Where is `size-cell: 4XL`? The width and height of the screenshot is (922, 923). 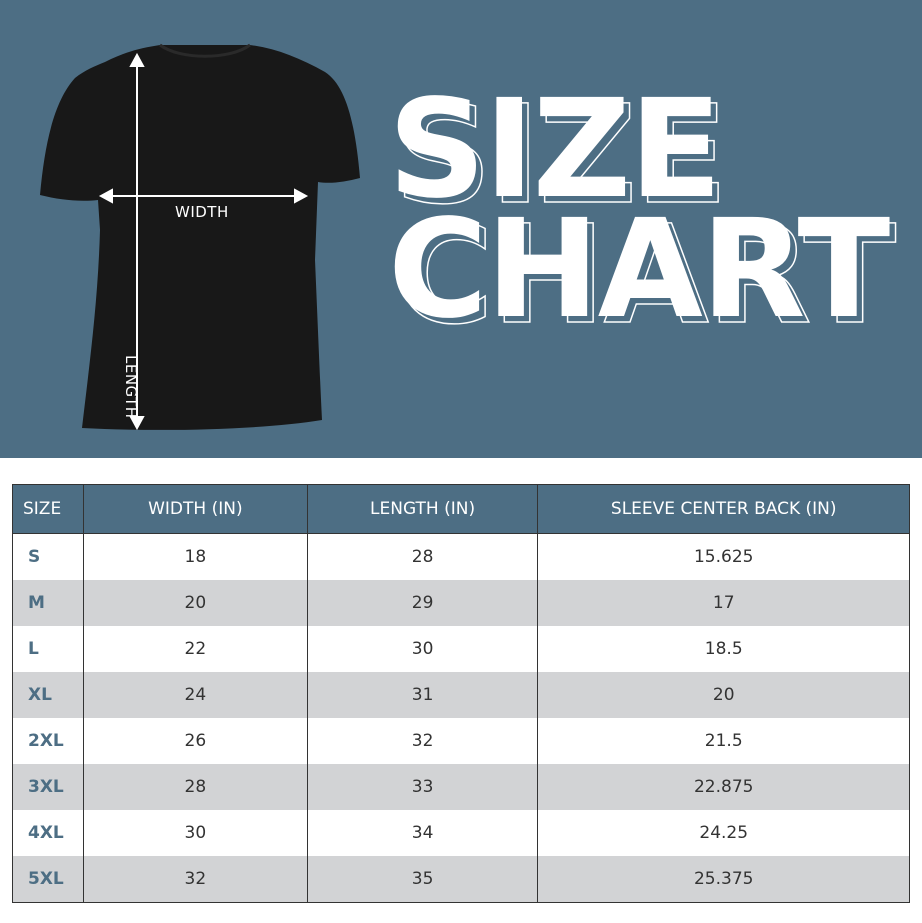 size-cell: 4XL is located at coordinates (48, 833).